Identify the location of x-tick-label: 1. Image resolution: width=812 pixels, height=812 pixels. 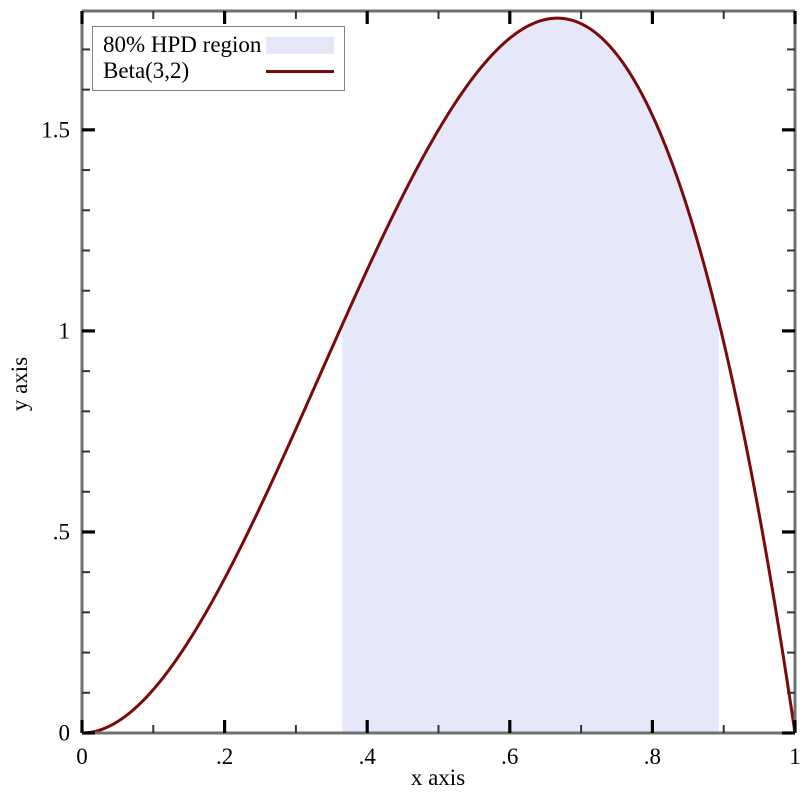
(795, 756).